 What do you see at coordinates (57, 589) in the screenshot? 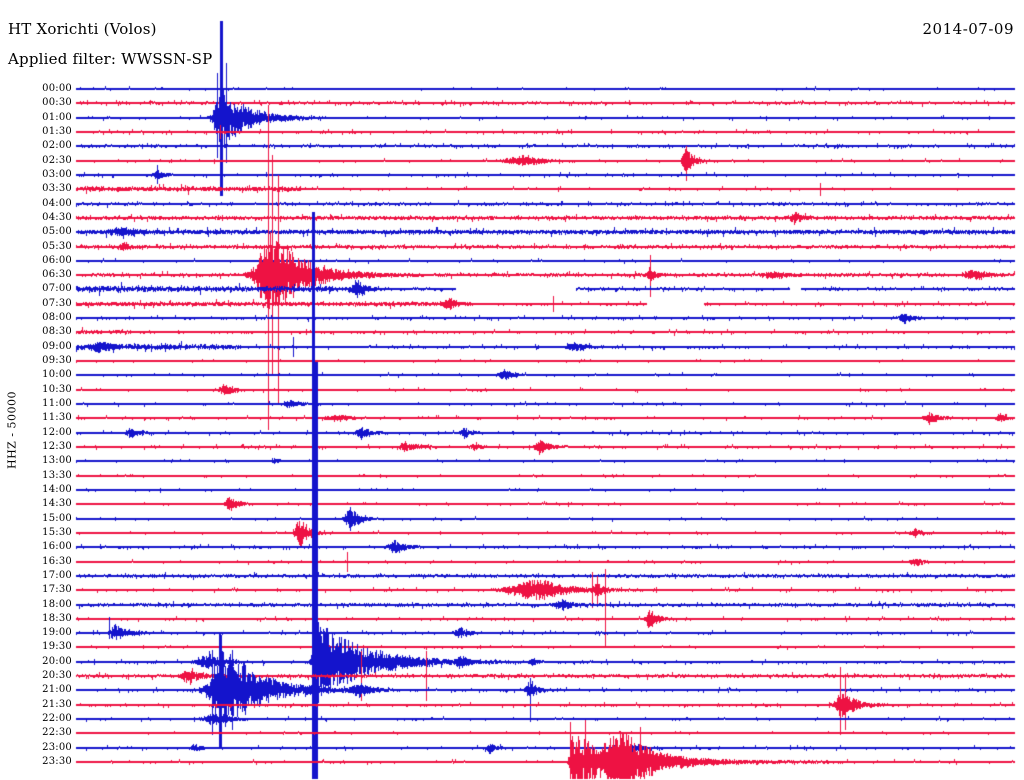
I see `time-label-1730: 17:30` at bounding box center [57, 589].